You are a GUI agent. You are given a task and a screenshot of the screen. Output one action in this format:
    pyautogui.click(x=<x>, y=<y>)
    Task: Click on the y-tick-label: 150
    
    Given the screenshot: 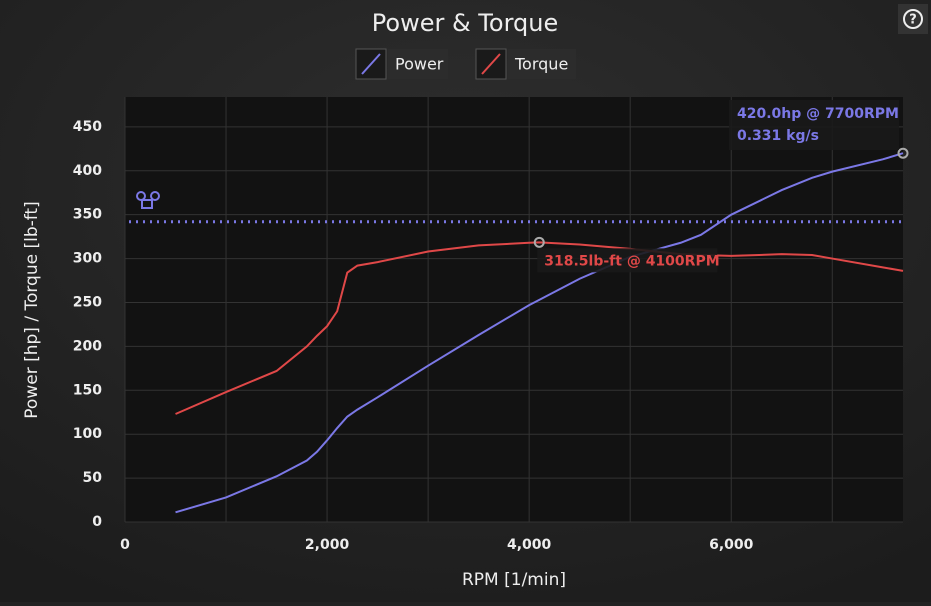 What is the action you would take?
    pyautogui.click(x=87, y=390)
    